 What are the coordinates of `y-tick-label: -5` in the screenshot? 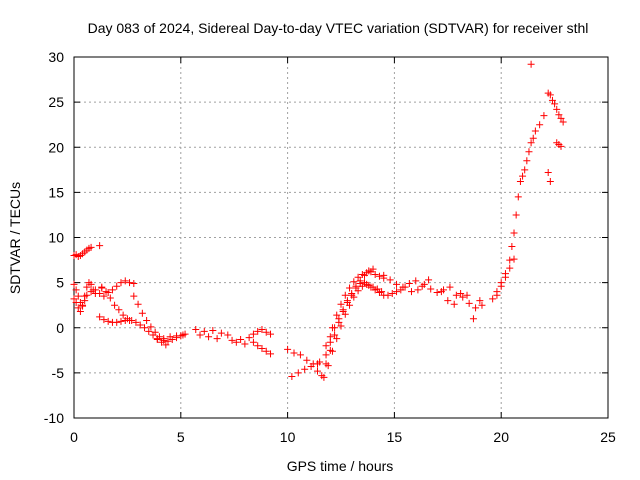 It's located at (58, 373).